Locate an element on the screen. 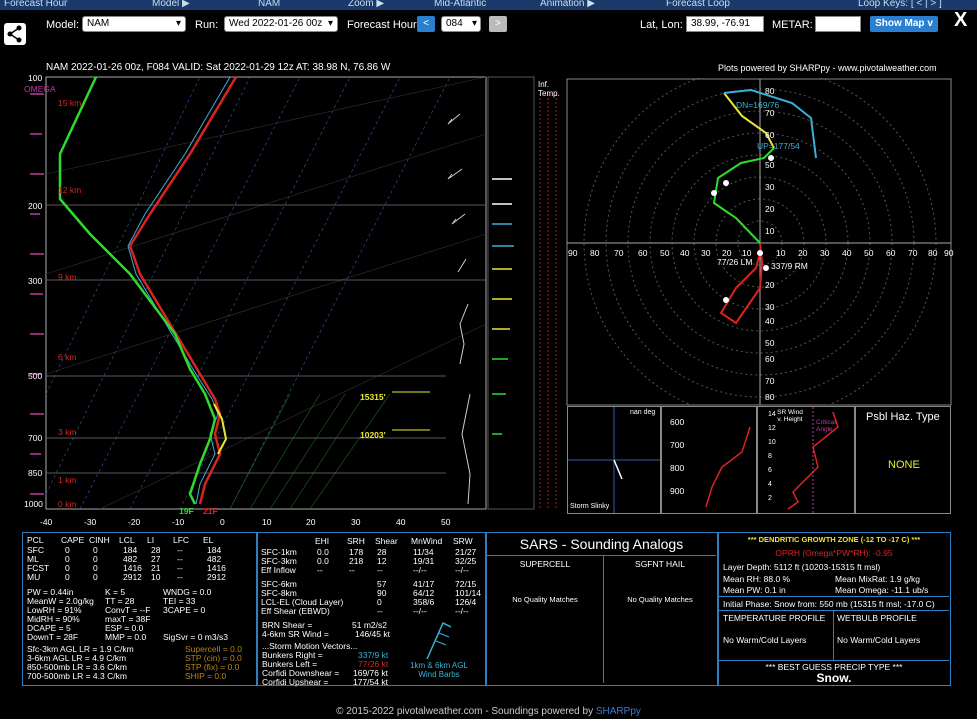  parcel-header: PCL is located at coordinates (35, 540).